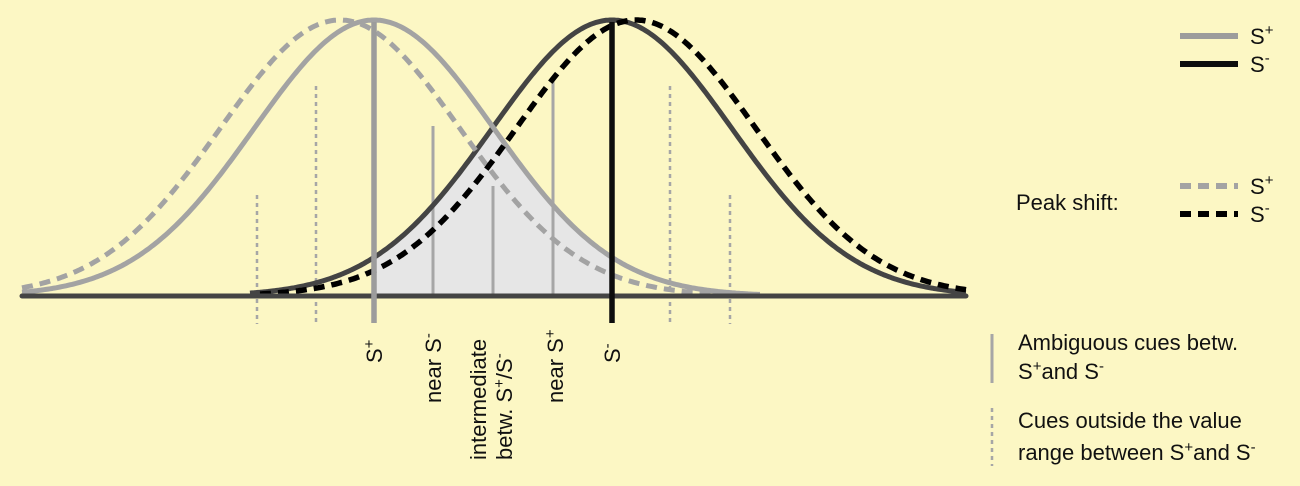  Describe the element at coordinates (1260, 213) in the screenshot. I see `legend-label-s-minus-shift: S-` at that location.